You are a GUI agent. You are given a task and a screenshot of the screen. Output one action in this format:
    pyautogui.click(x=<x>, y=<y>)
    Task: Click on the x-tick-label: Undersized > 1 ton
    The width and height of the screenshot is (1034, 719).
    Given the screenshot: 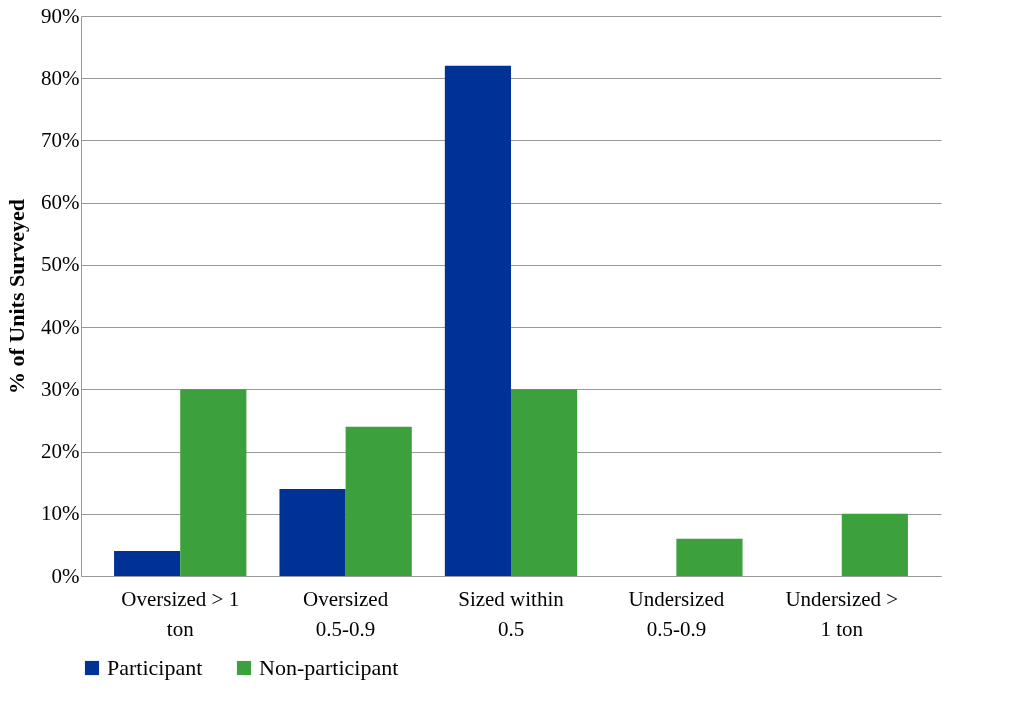 What is the action you would take?
    pyautogui.click(x=842, y=613)
    